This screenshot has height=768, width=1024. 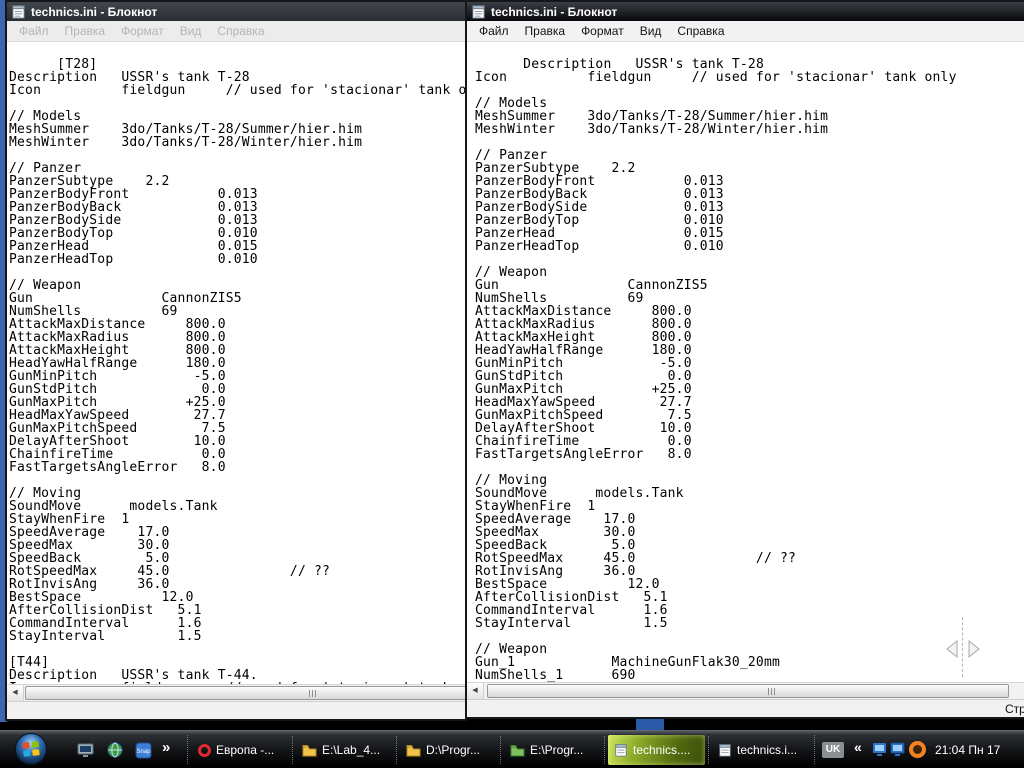 I want to click on status-bar, so click(x=236, y=710).